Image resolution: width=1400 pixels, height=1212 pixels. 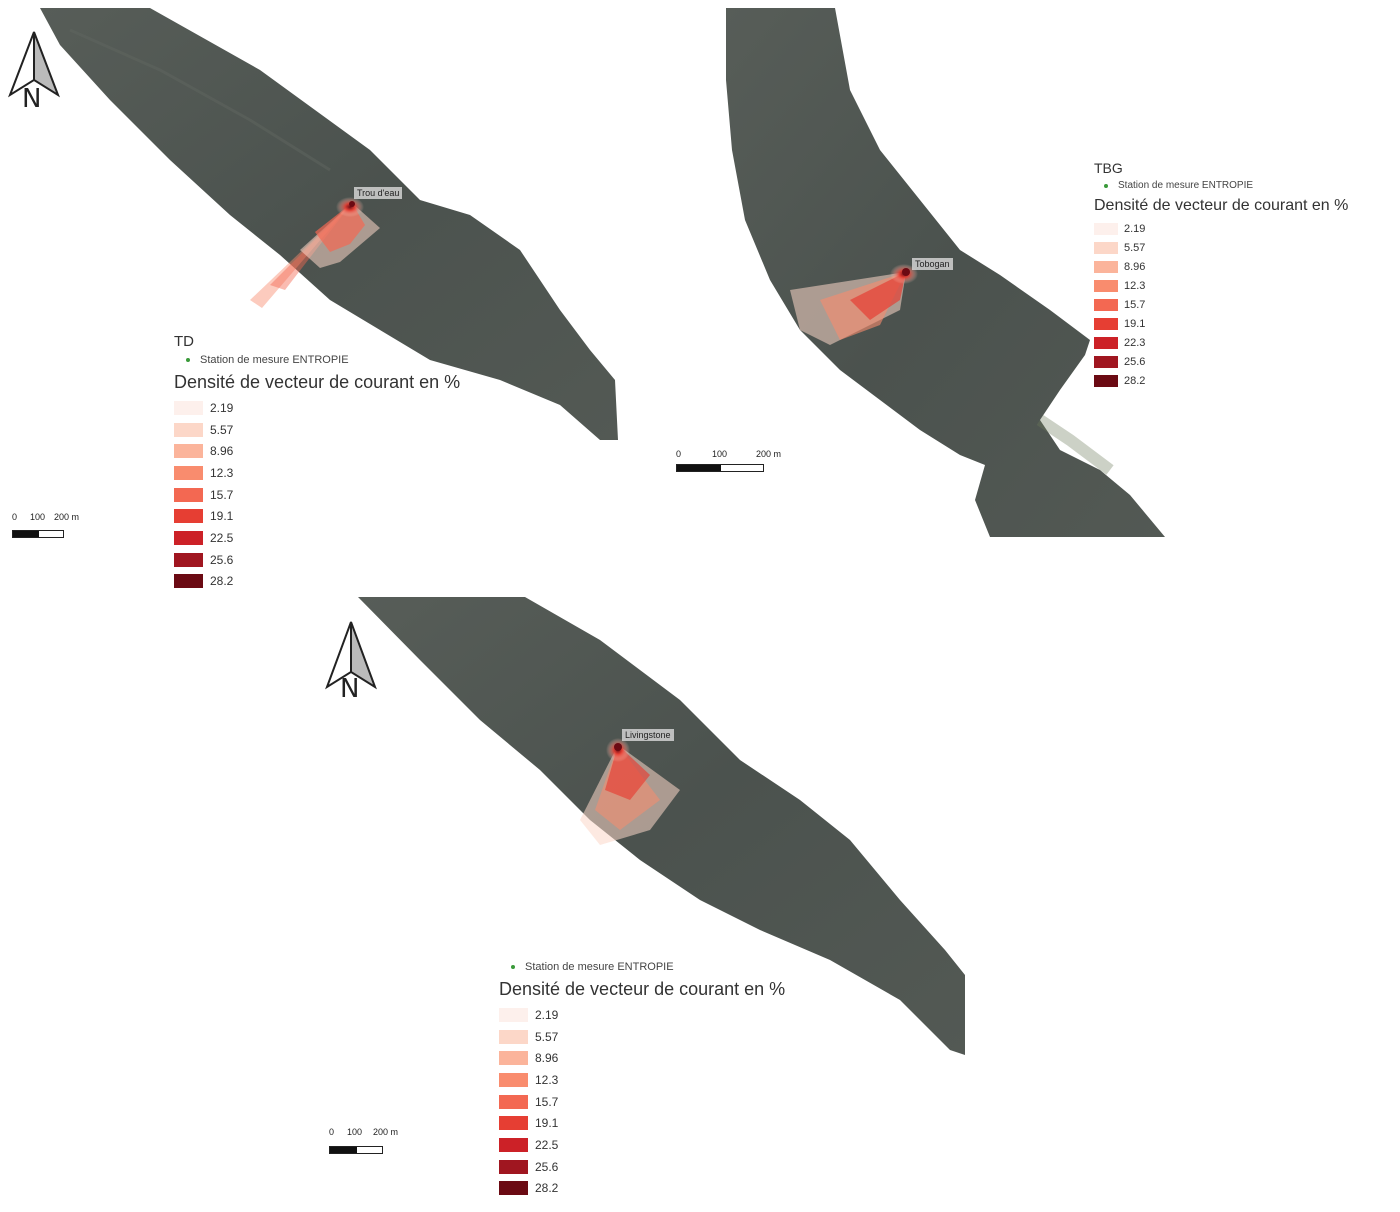 What do you see at coordinates (374, 1142) in the screenshot?
I see `scale-bar-liv: 0 100 200 m` at bounding box center [374, 1142].